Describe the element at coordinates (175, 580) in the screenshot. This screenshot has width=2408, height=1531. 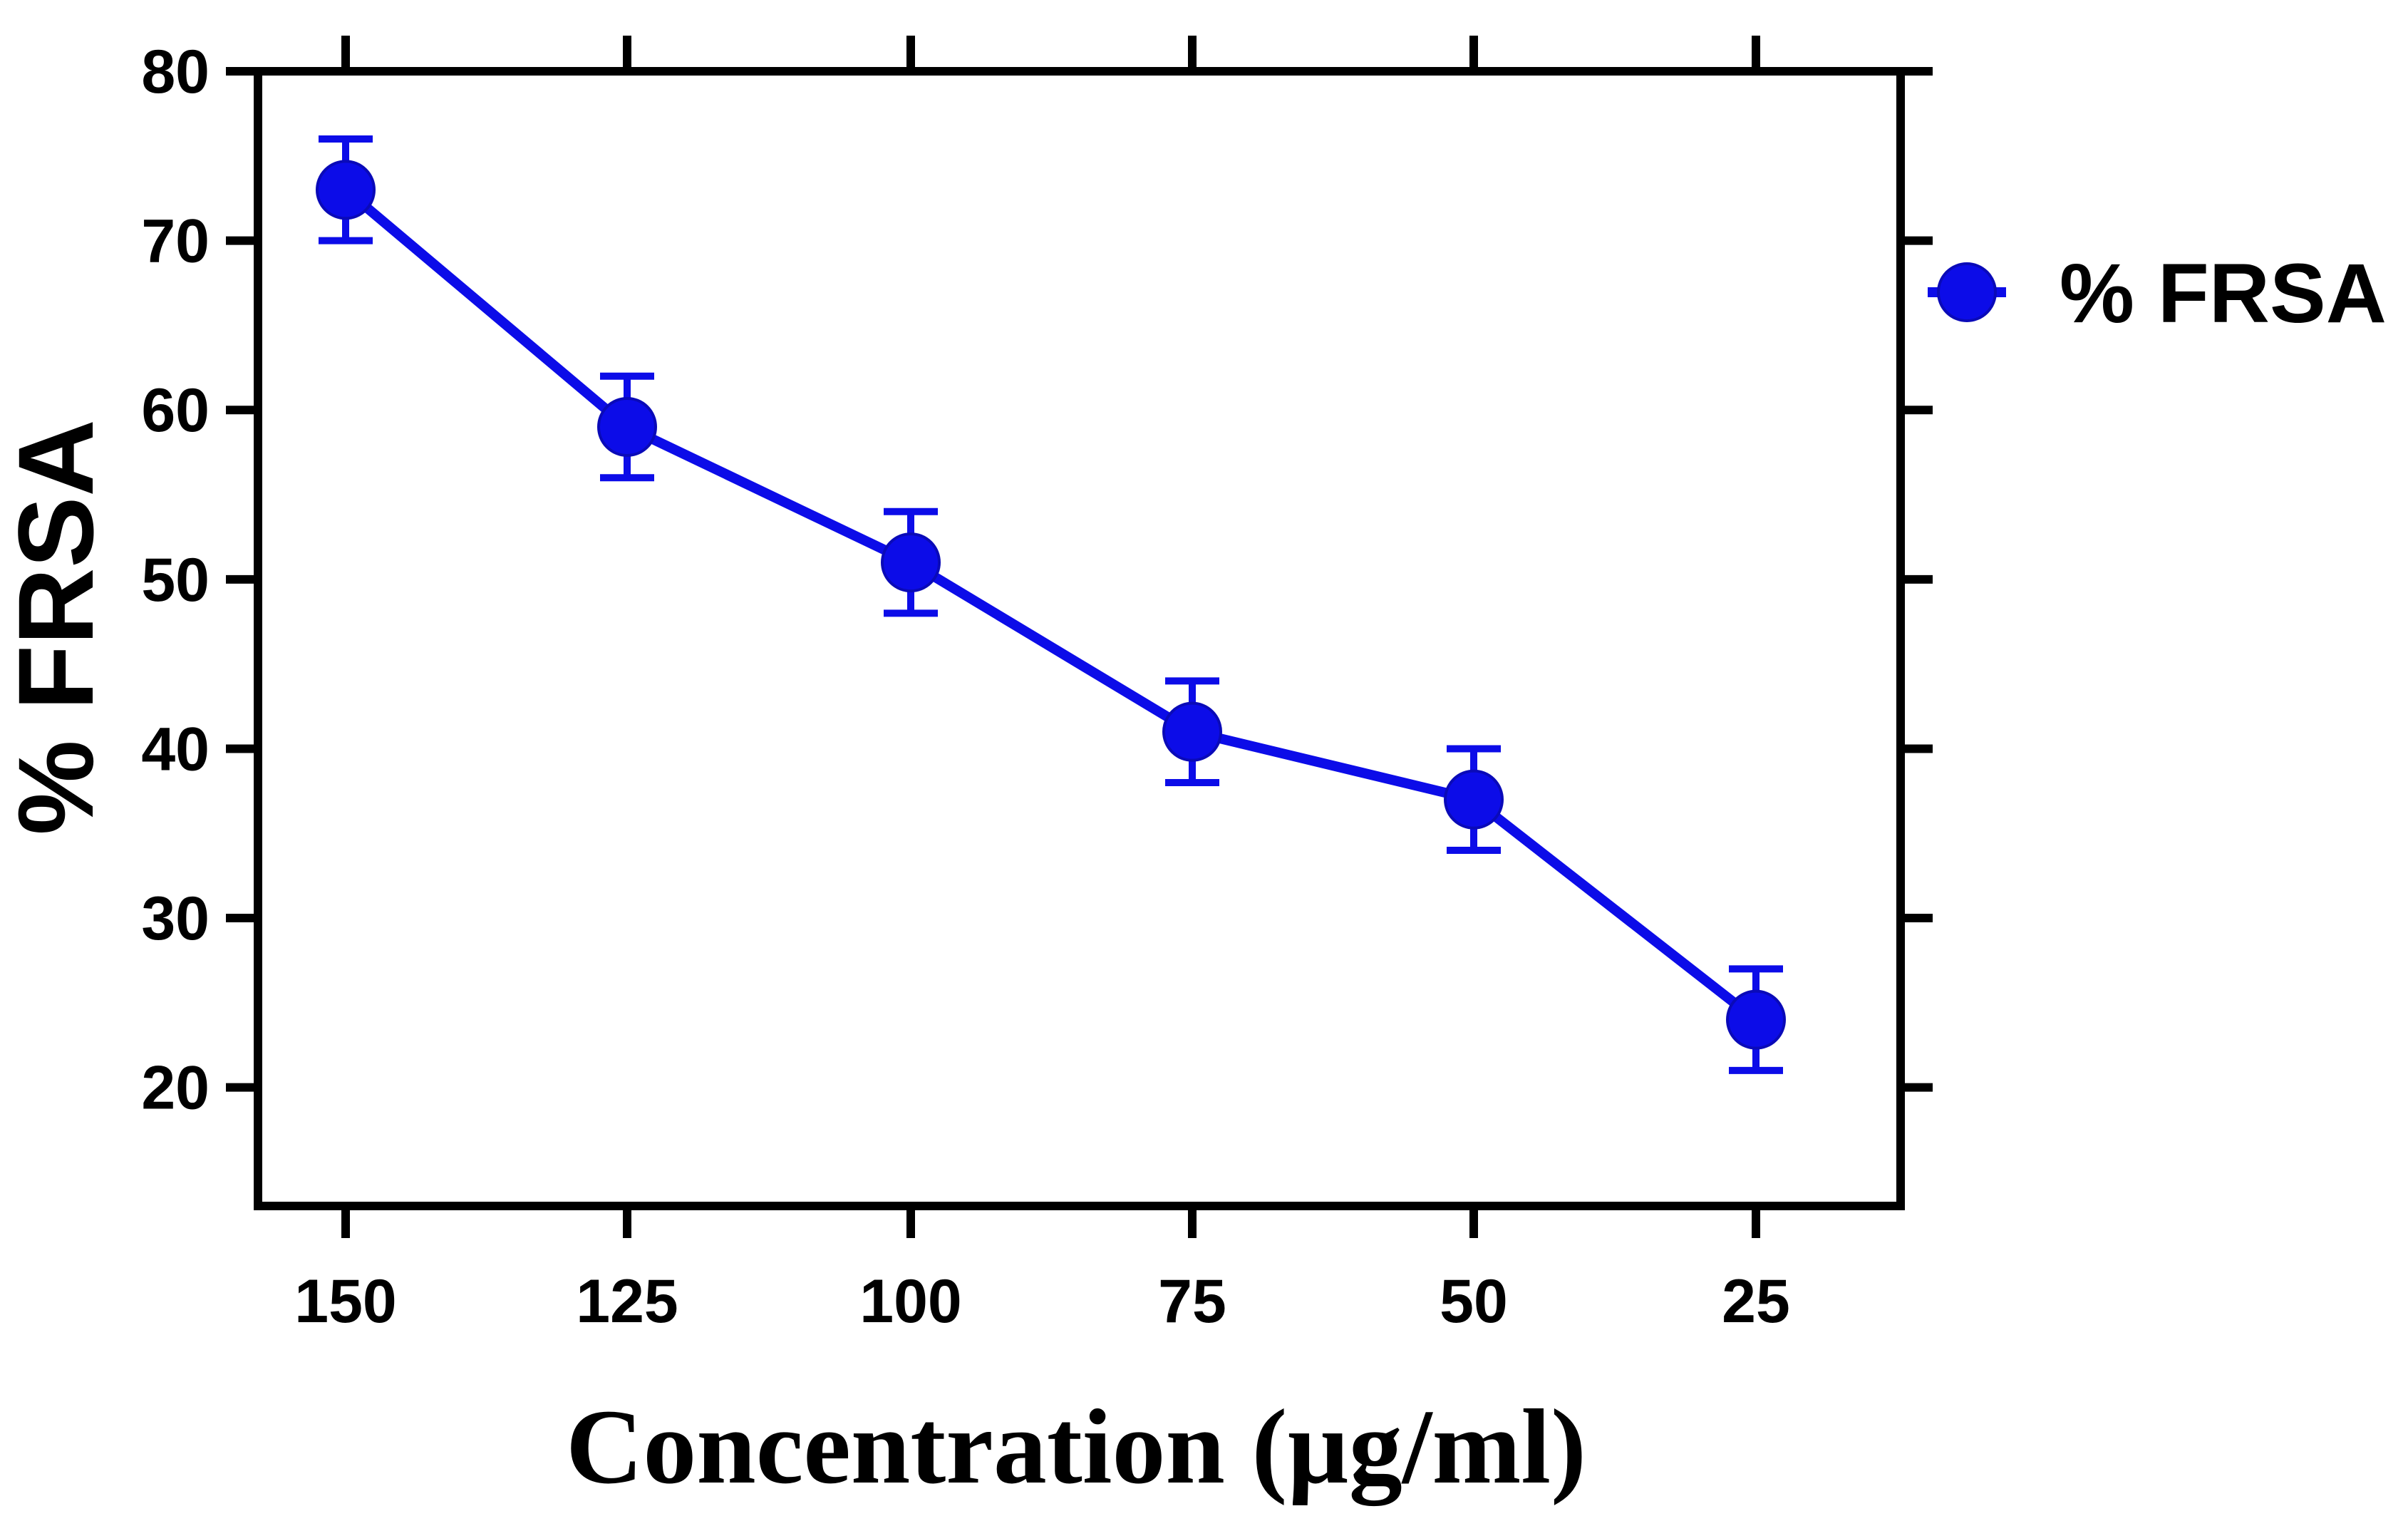
I see `y-tick-label: 50` at that location.